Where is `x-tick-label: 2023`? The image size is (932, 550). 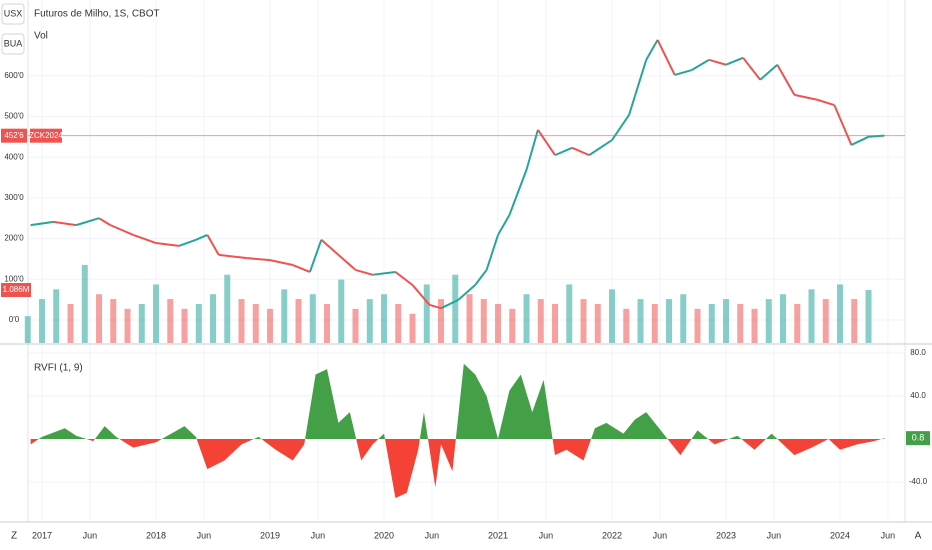 x-tick-label: 2023 is located at coordinates (726, 535).